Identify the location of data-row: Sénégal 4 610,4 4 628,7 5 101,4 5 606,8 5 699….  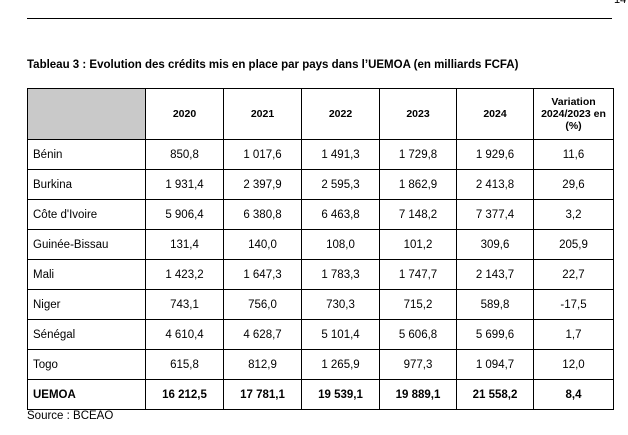
(320, 334).